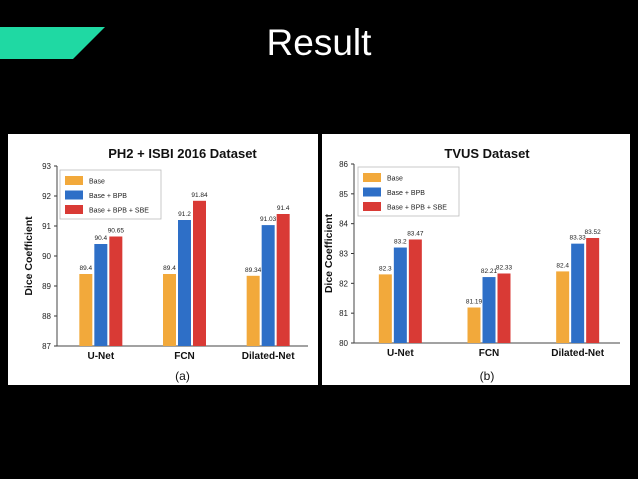 This screenshot has height=479, width=638. What do you see at coordinates (46, 286) in the screenshot?
I see `y-tick-label: 89` at bounding box center [46, 286].